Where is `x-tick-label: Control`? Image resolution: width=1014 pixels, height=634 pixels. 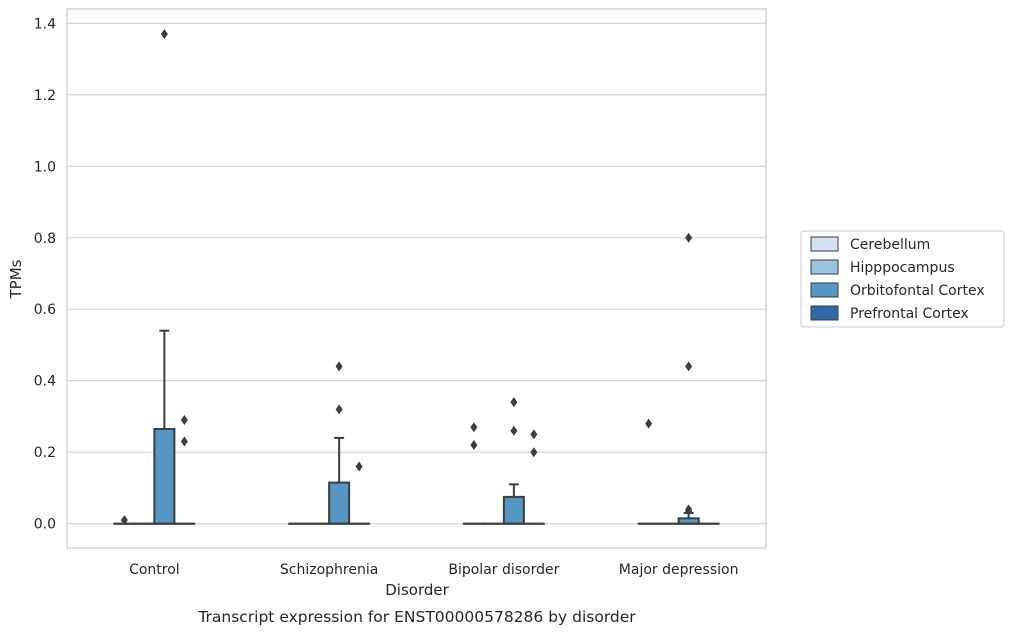
x-tick-label: Control is located at coordinates (154, 570).